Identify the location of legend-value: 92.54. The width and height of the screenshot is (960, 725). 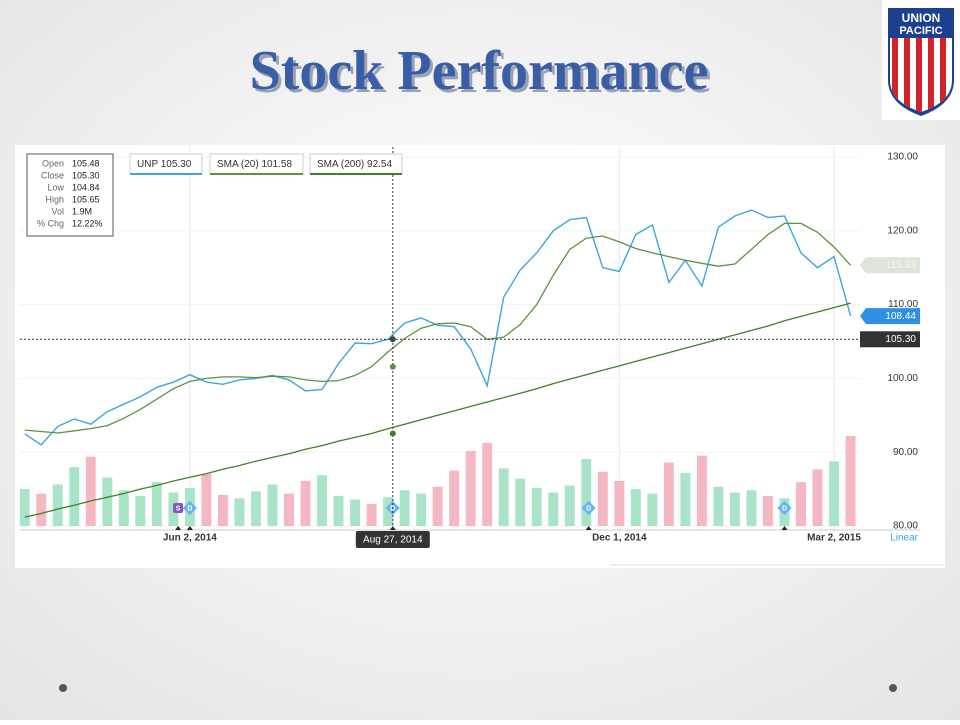
(379, 164).